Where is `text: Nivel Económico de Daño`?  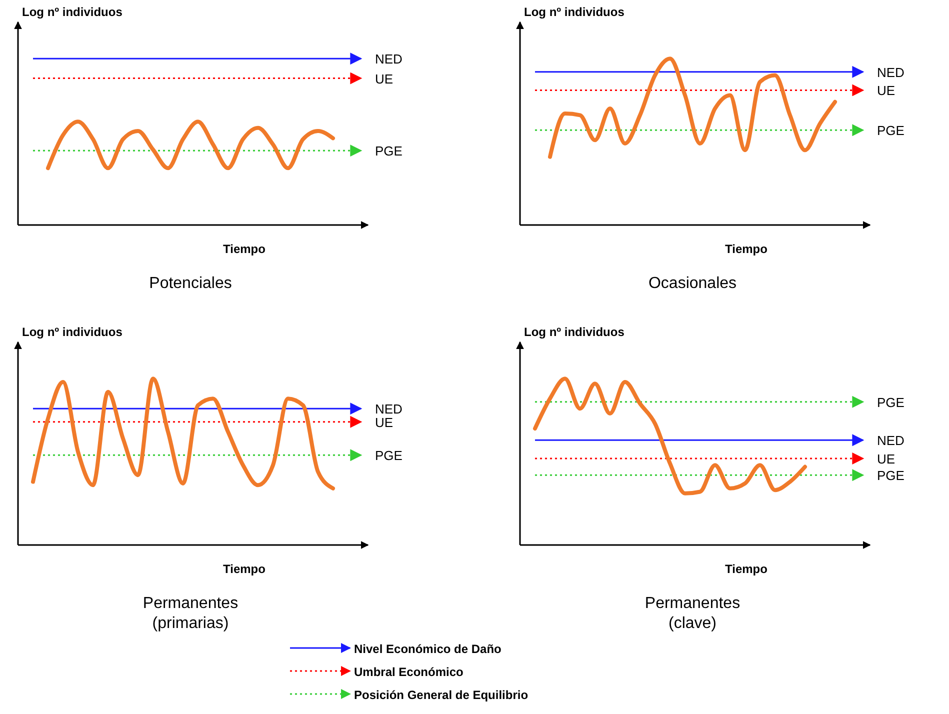
text: Nivel Económico de Daño is located at coordinates (428, 649).